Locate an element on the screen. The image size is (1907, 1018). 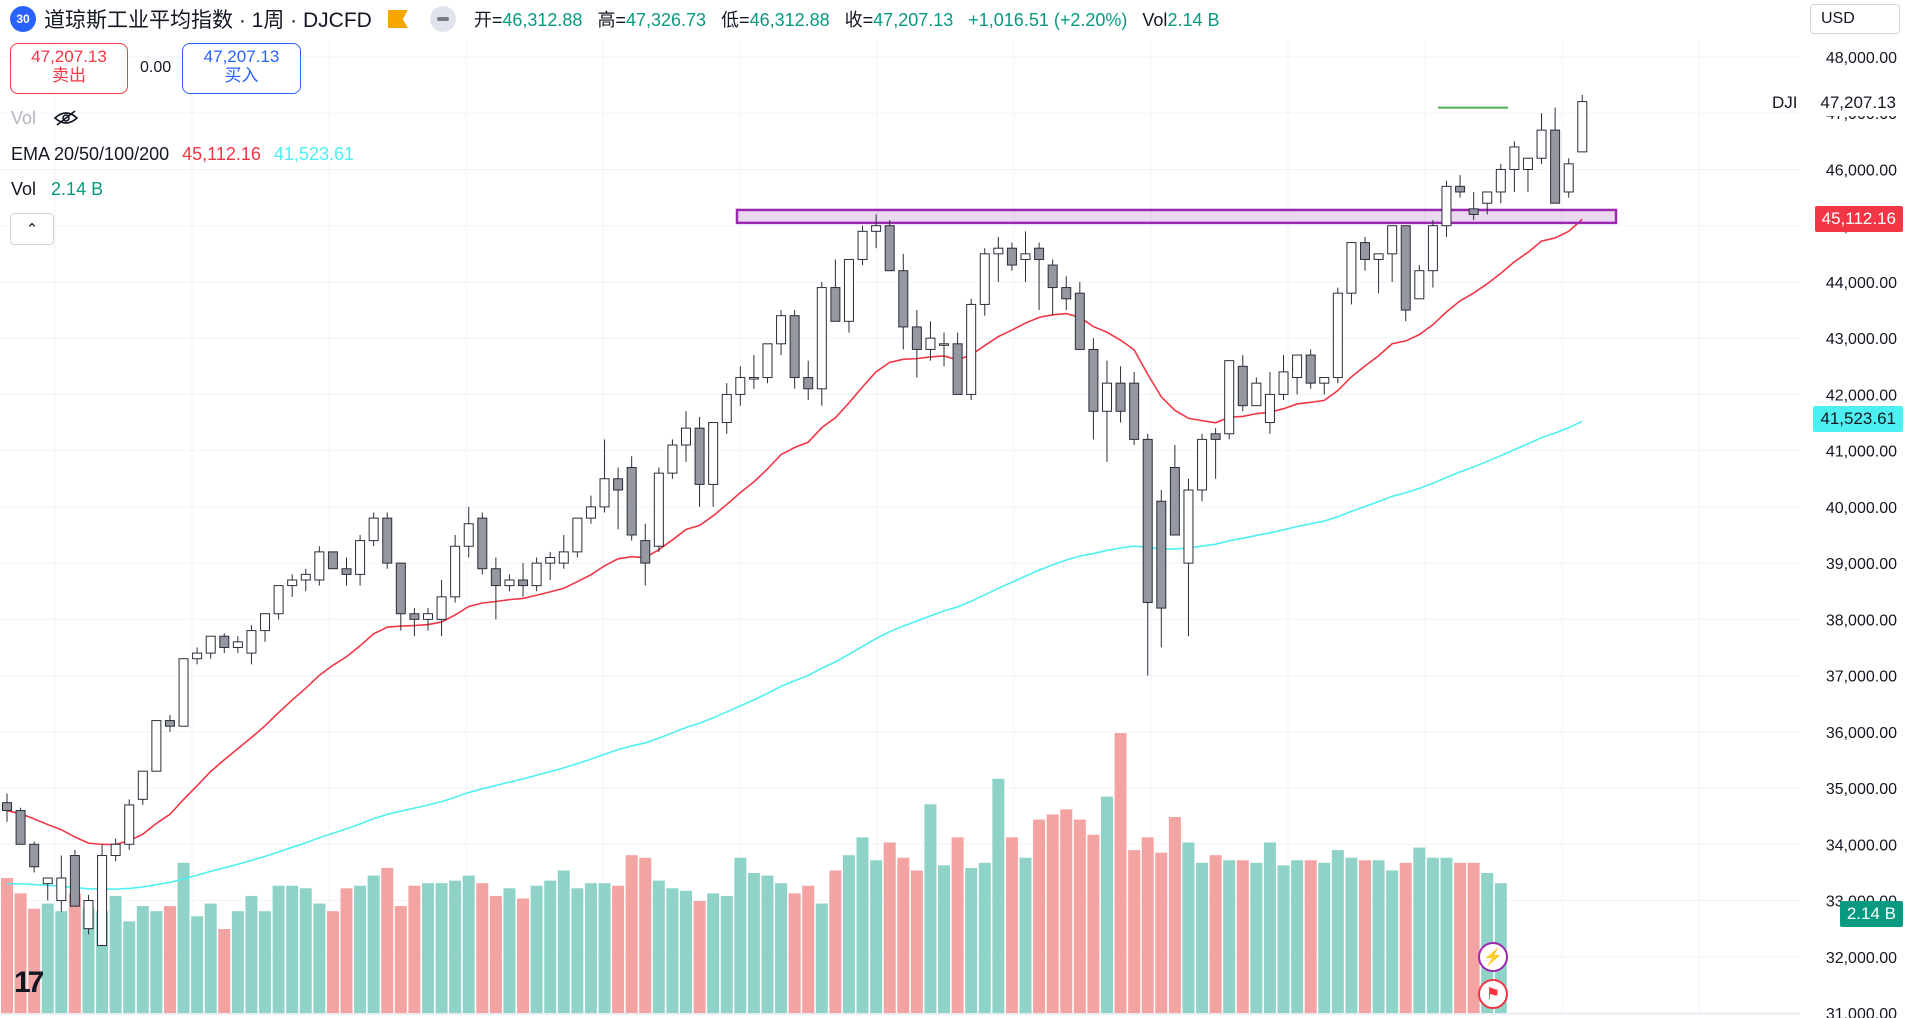
price-tick-label: 43,000.00 is located at coordinates (1861, 339).